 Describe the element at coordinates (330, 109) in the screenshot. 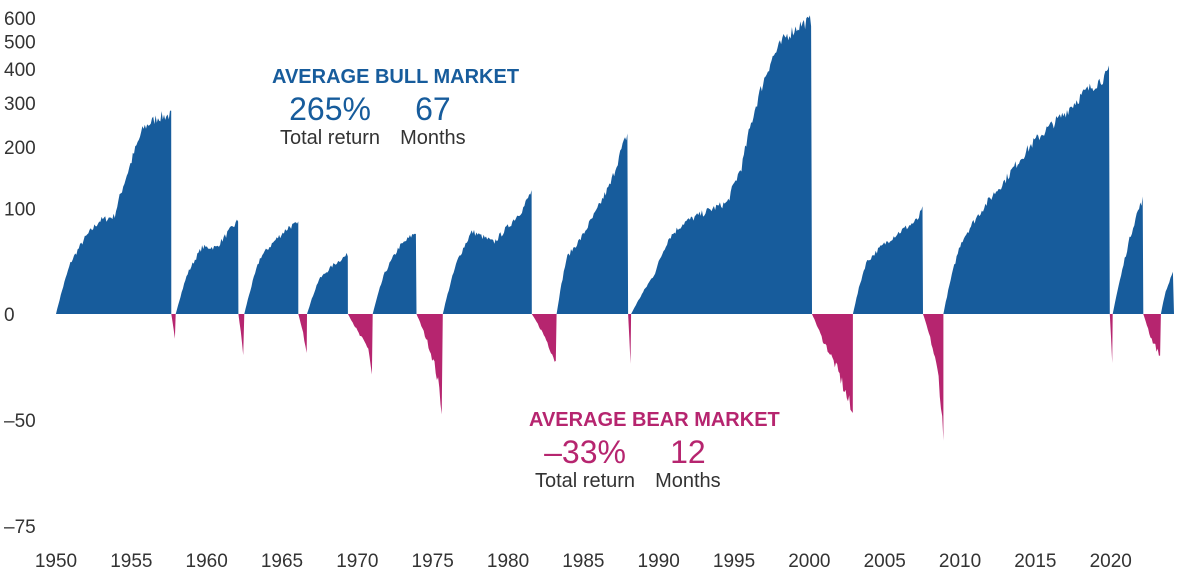

I see `bull-return-value: 265%` at that location.